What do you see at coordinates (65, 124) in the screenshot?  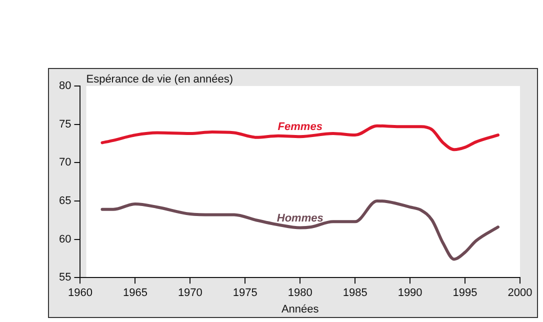 I see `y-tick-label: 75` at bounding box center [65, 124].